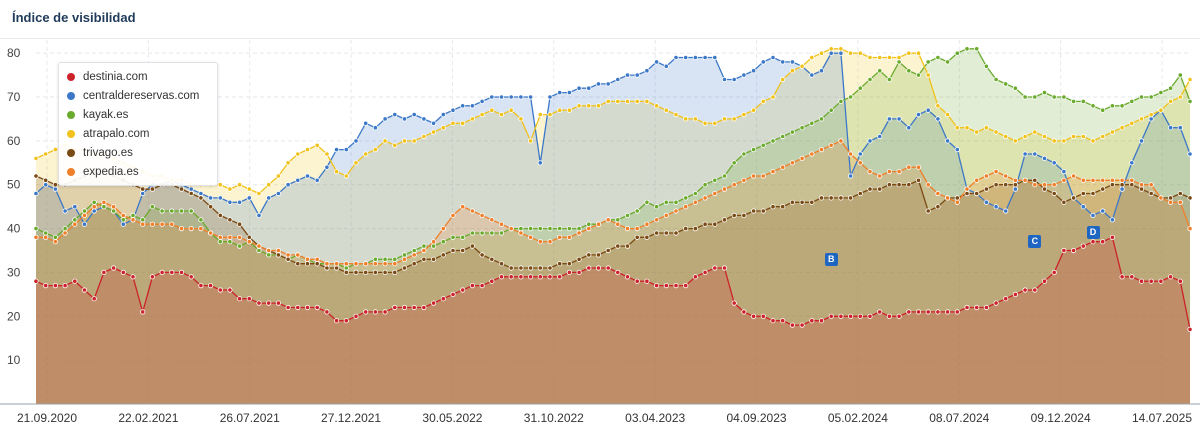 The image size is (1200, 433). I want to click on legend-item: destinia.com, so click(139, 76).